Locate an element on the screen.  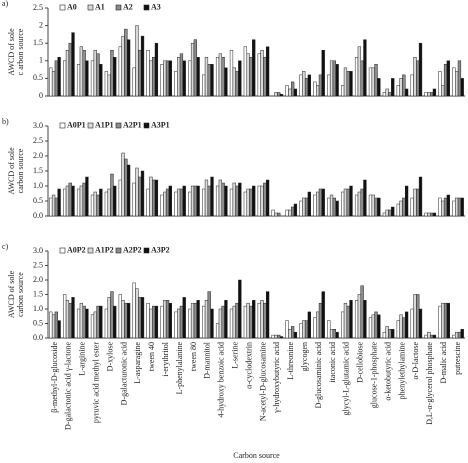
y-tick-label: 0.0 is located at coordinates (38, 215).